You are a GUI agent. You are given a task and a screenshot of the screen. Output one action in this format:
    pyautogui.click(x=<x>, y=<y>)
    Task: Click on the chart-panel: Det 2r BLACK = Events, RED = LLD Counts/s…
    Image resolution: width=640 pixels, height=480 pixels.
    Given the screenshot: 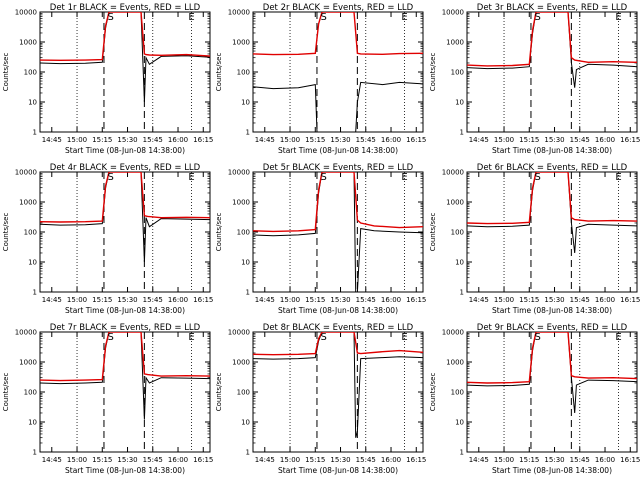 What is the action you would take?
    pyautogui.click(x=320, y=79)
    